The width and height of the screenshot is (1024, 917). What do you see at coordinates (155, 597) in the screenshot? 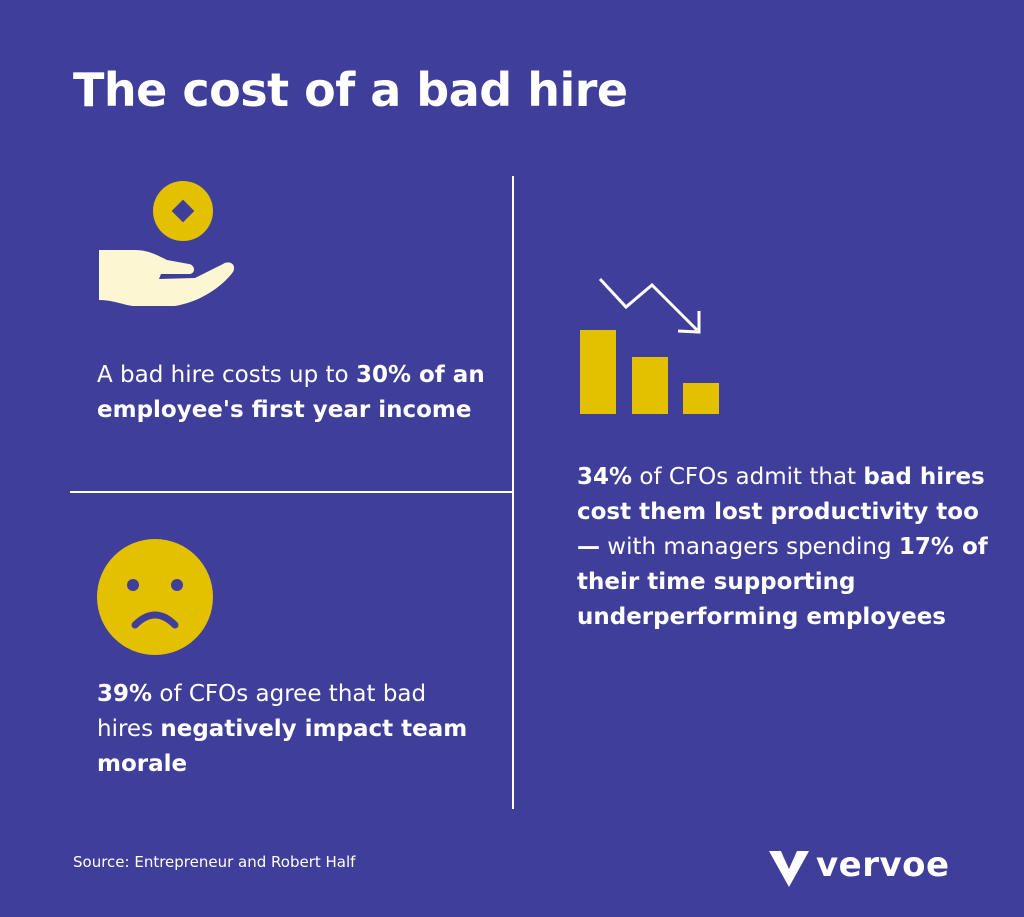
I see `sad-face-icon` at bounding box center [155, 597].